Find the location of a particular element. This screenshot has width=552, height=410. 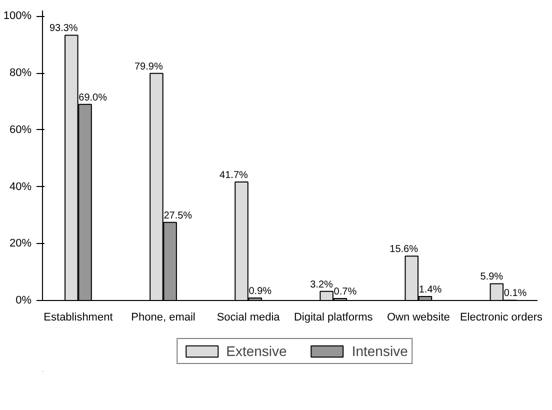

y-tick-label: 80% is located at coordinates (20, 73).